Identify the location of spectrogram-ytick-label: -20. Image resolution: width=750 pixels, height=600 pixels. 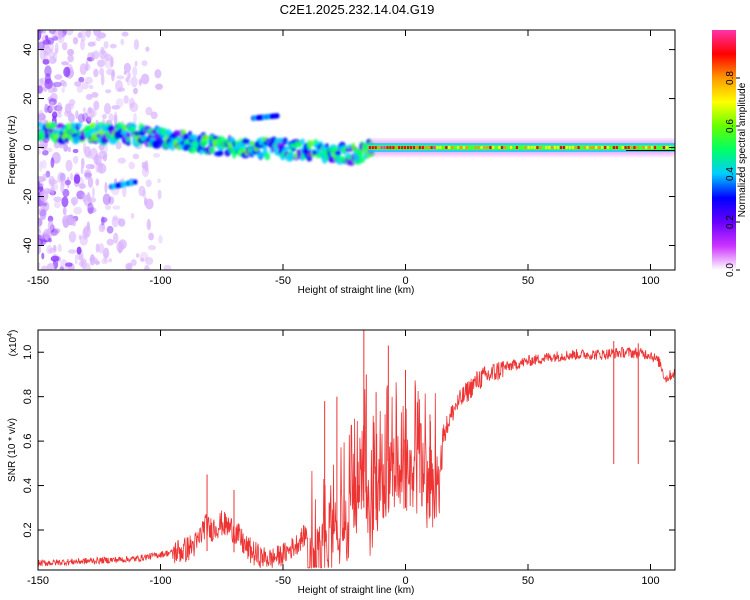
(28, 197).